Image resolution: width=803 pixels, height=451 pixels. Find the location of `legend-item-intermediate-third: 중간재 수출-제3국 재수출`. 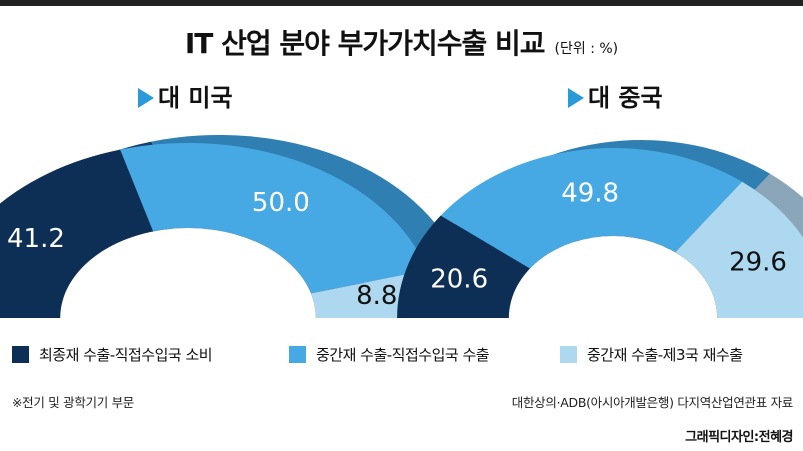

legend-item-intermediate-third: 중간재 수출-제3국 재수출 is located at coordinates (651, 354).